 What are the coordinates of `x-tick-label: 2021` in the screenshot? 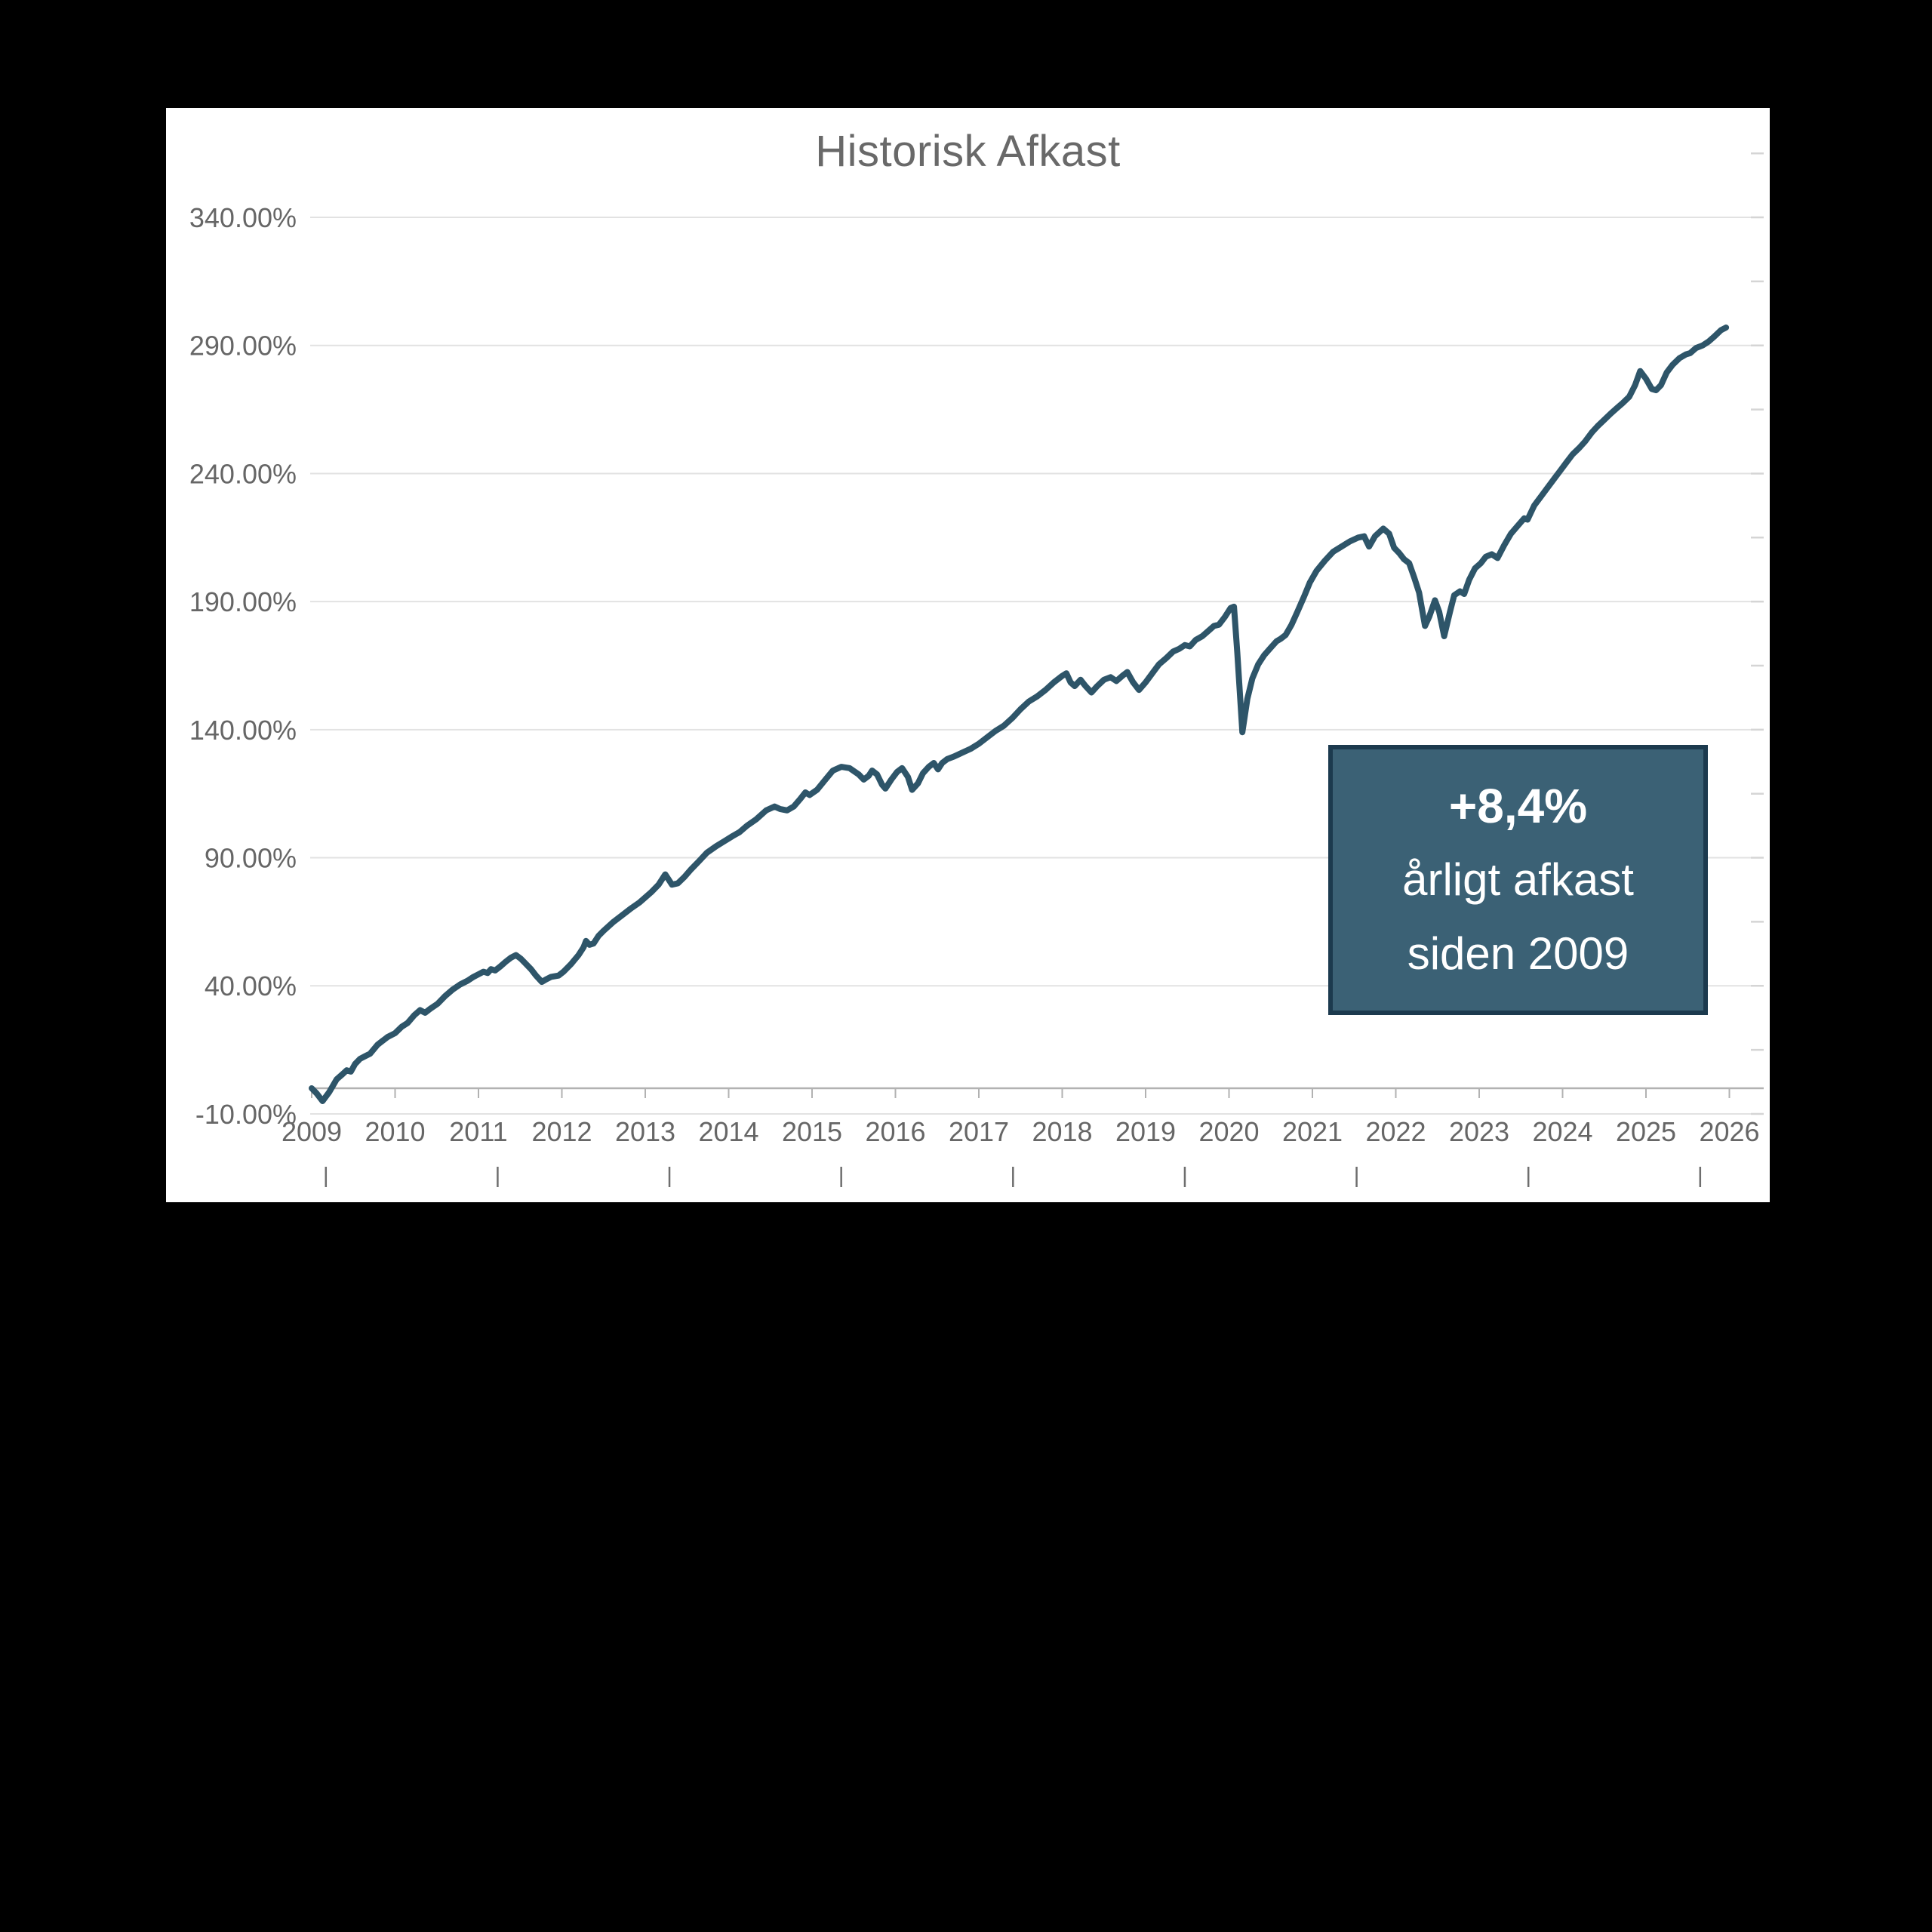 It's located at (1312, 1131).